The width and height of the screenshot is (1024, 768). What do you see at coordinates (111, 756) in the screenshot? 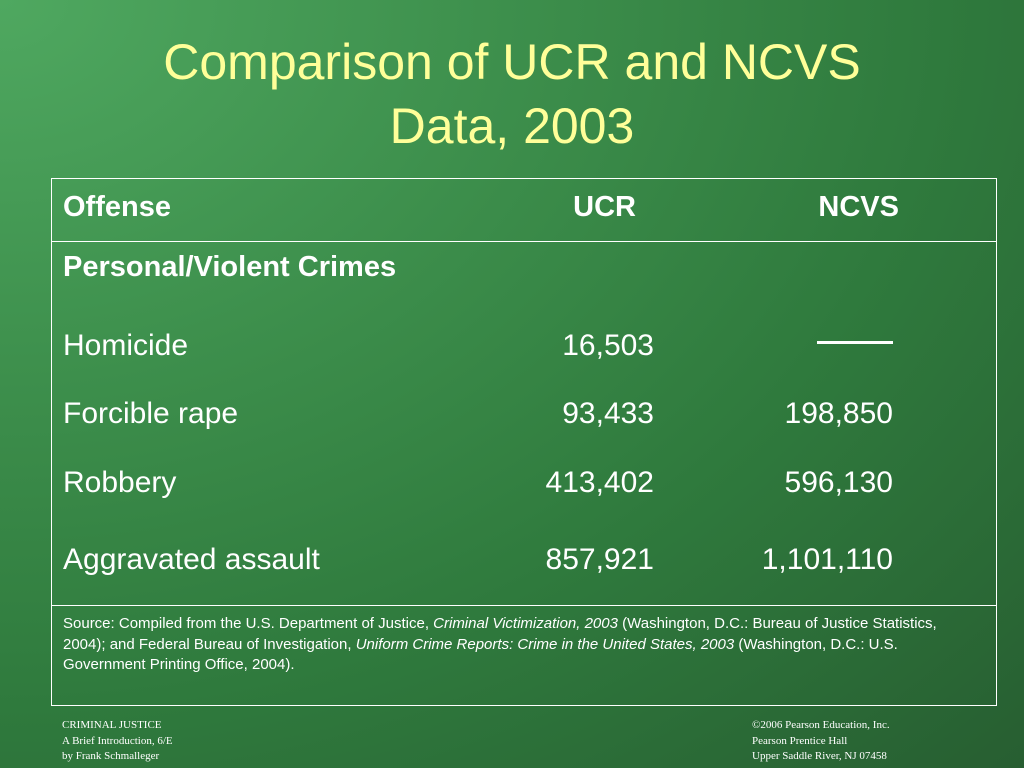
I see `footer-line: by Frank Schmalleger` at bounding box center [111, 756].